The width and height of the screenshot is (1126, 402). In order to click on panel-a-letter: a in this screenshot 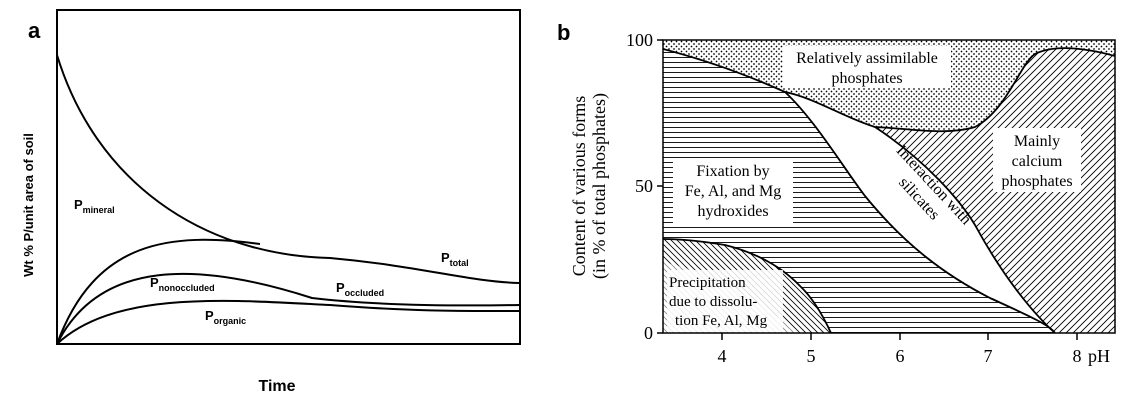, I will do `click(34, 30)`.